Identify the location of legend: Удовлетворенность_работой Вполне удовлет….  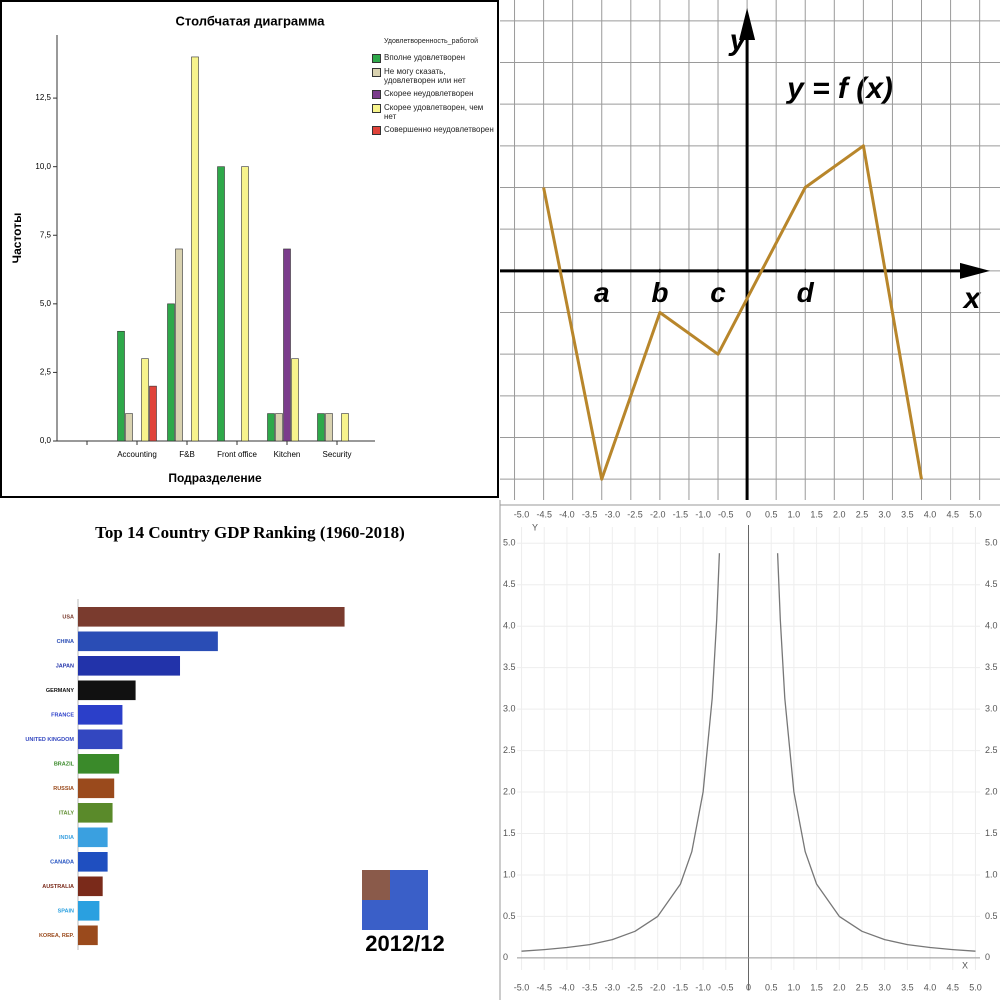
(434, 88).